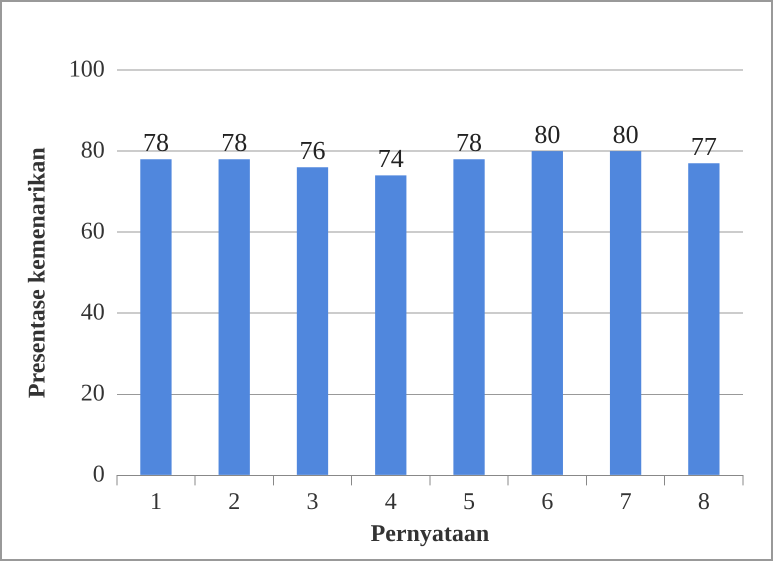 This screenshot has height=561, width=773. Describe the element at coordinates (156, 502) in the screenshot. I see `x-tick-label: 1` at that location.